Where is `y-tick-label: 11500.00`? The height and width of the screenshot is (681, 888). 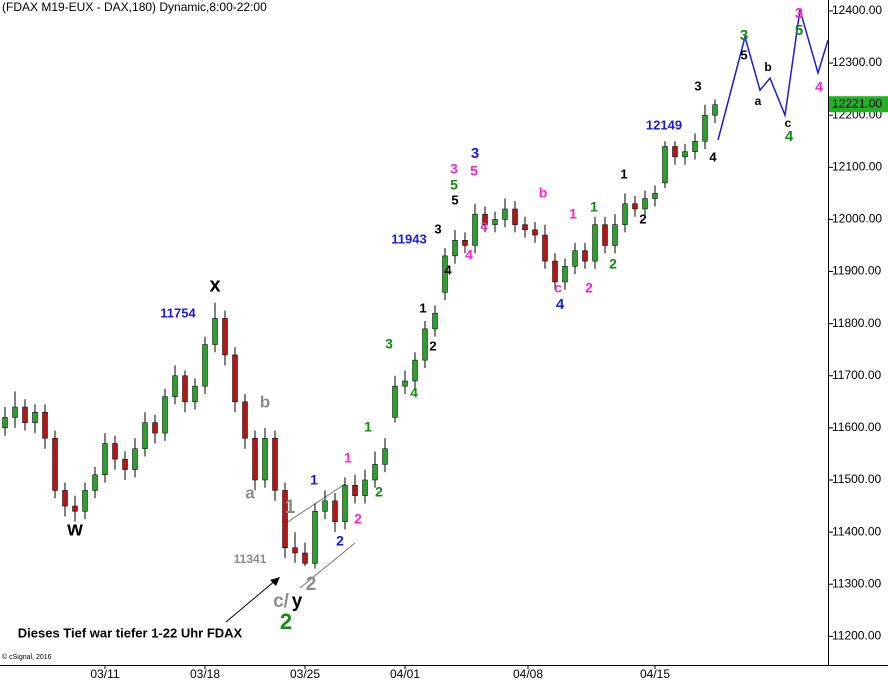 y-tick-label: 11500.00 is located at coordinates (856, 479).